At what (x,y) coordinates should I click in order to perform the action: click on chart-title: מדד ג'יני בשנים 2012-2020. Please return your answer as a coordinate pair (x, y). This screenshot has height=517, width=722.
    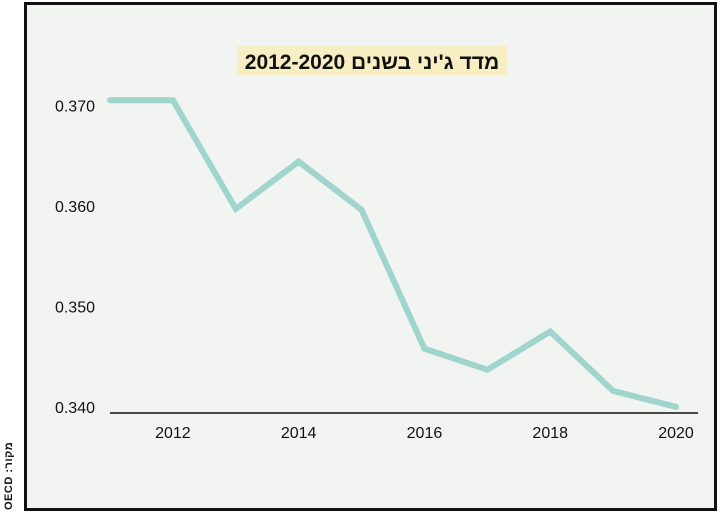
    Looking at the image, I should click on (372, 62).